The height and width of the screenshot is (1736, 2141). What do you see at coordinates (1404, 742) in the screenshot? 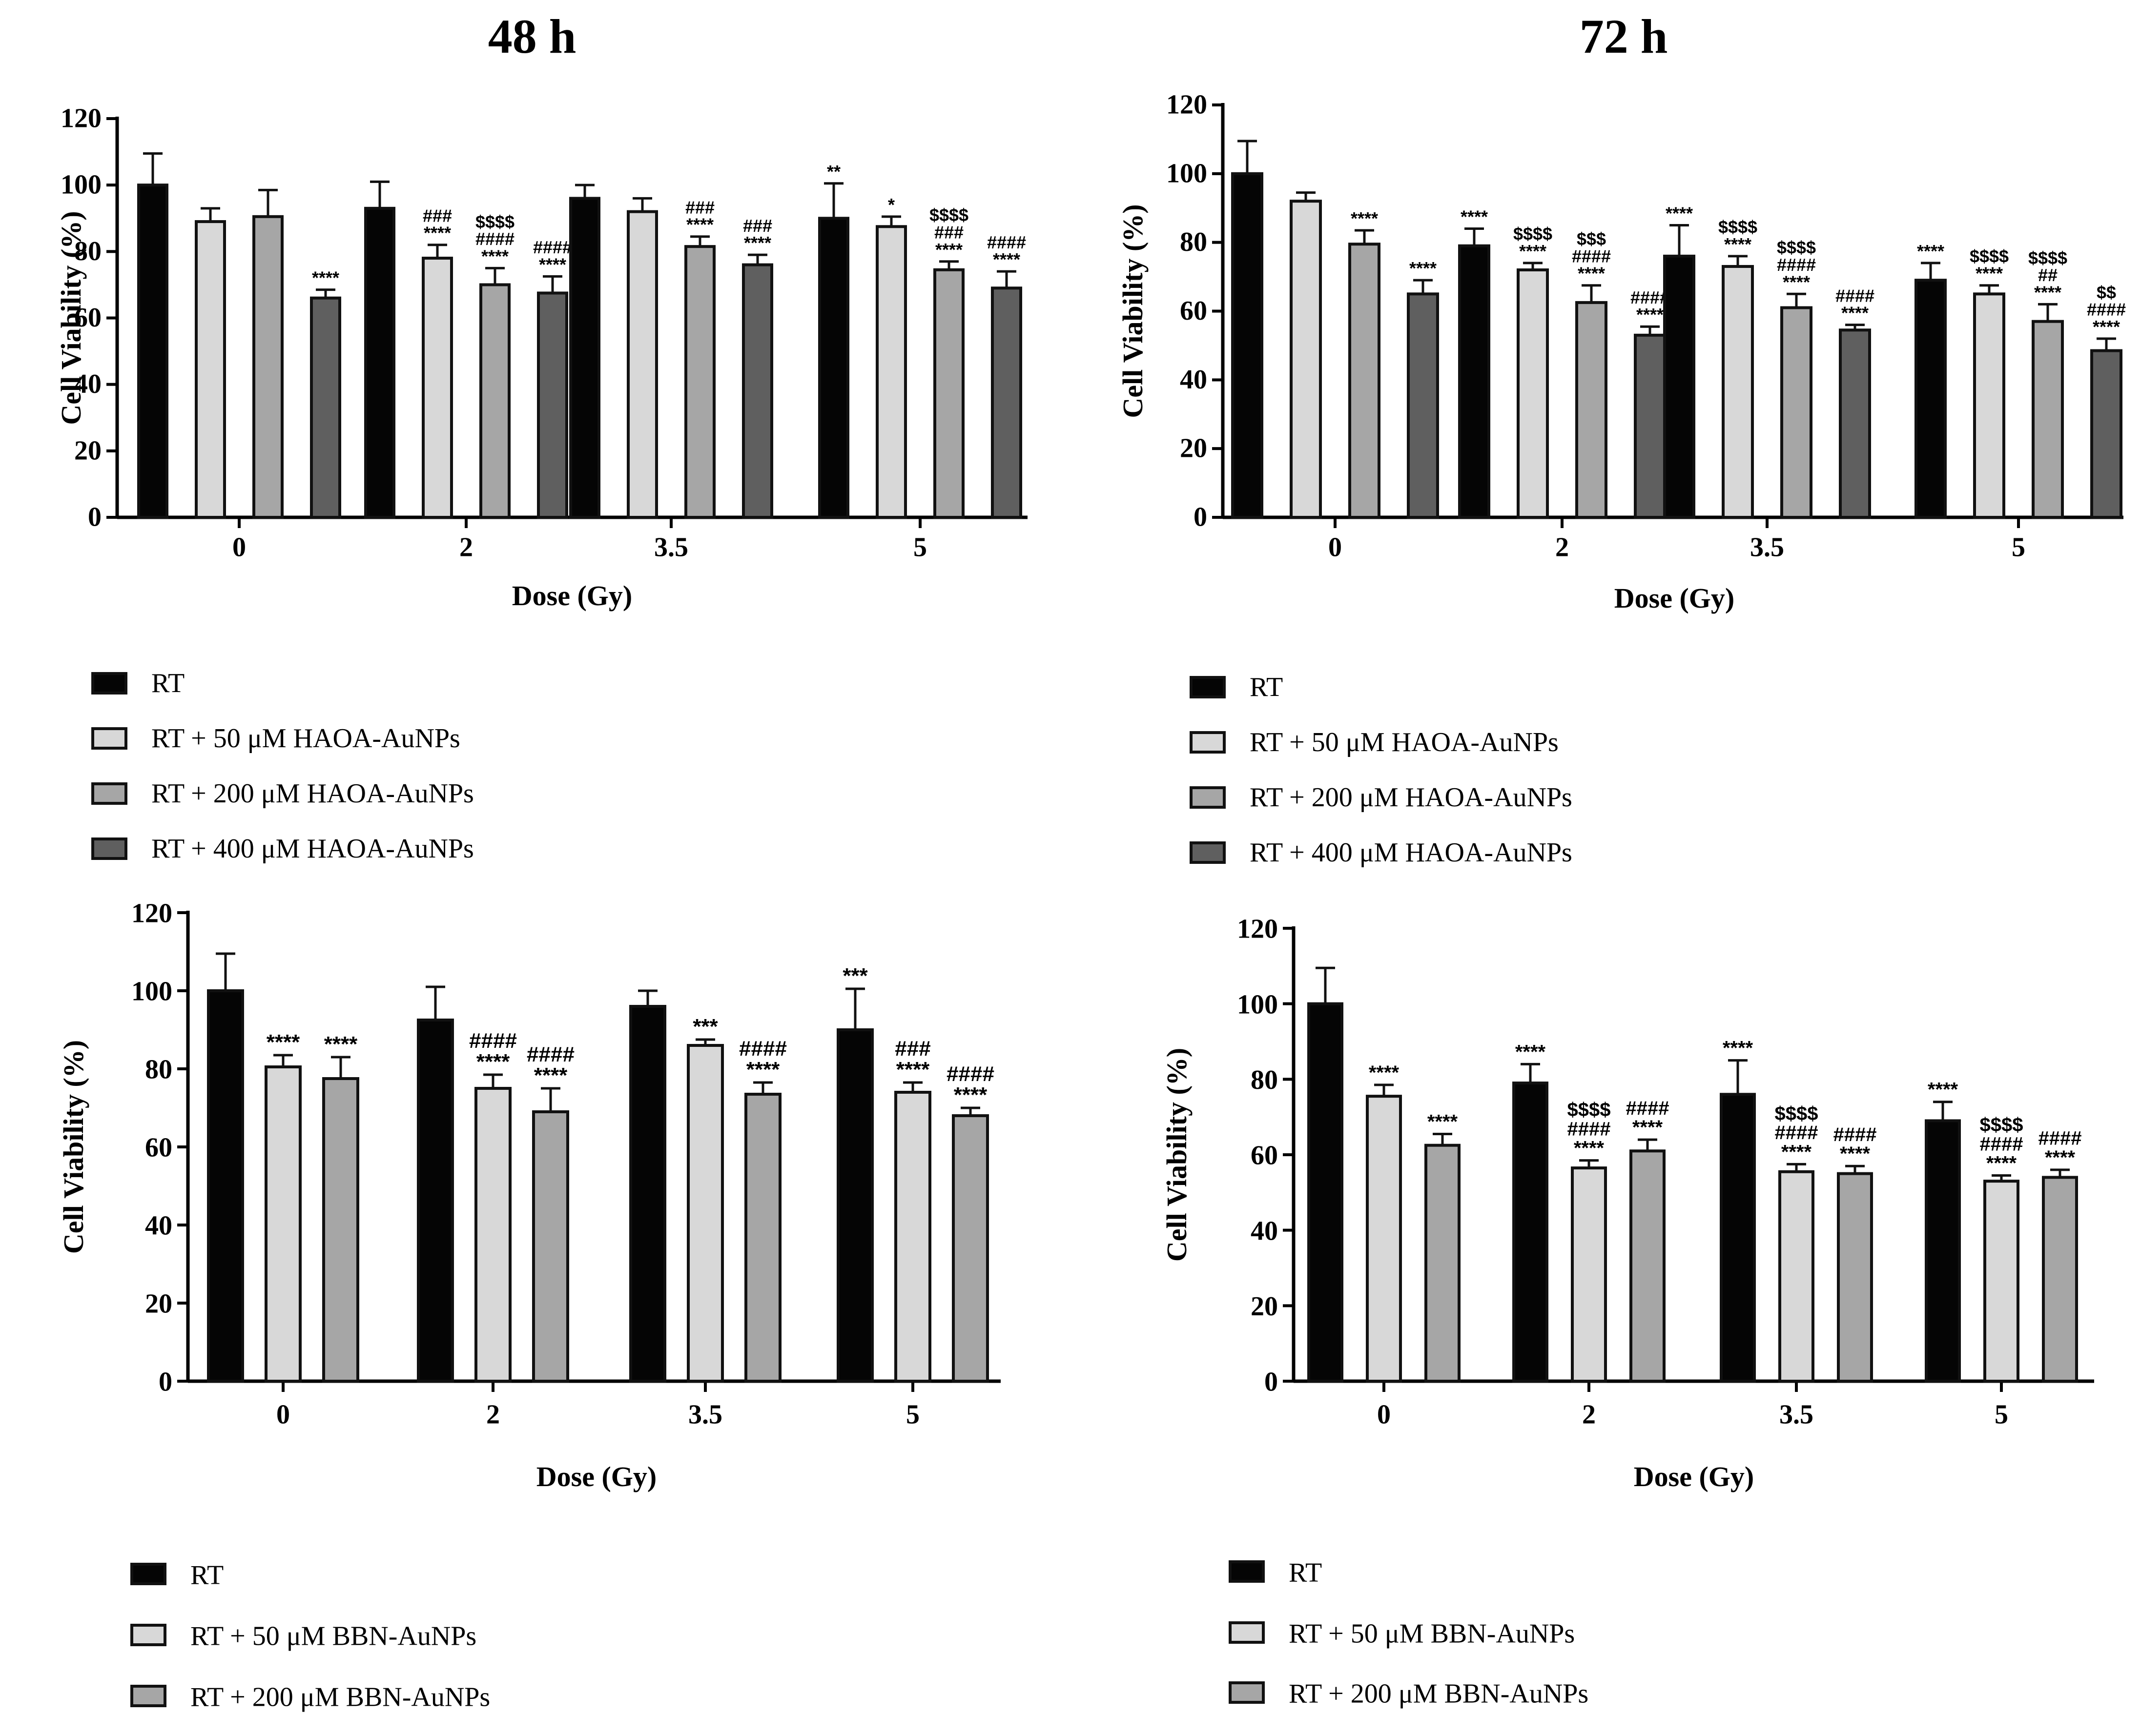
I see `legend-label: RT + 50 μM HAOA-AuNPs` at bounding box center [1404, 742].